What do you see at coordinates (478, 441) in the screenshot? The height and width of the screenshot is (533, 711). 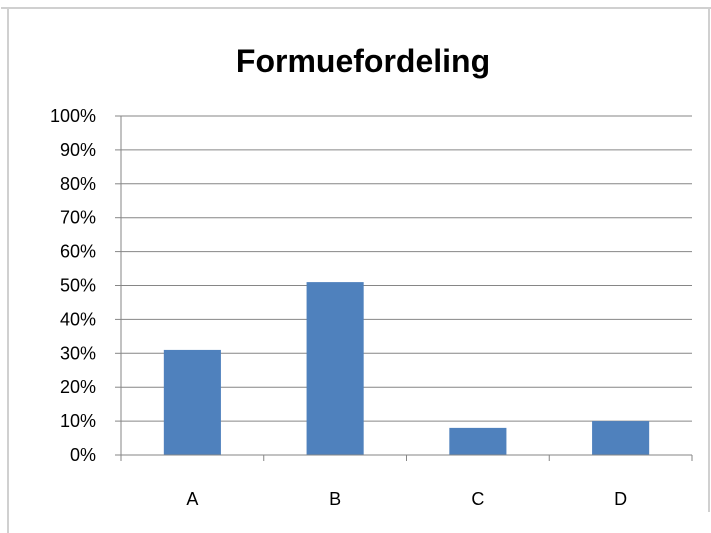 I see `bar-c` at bounding box center [478, 441].